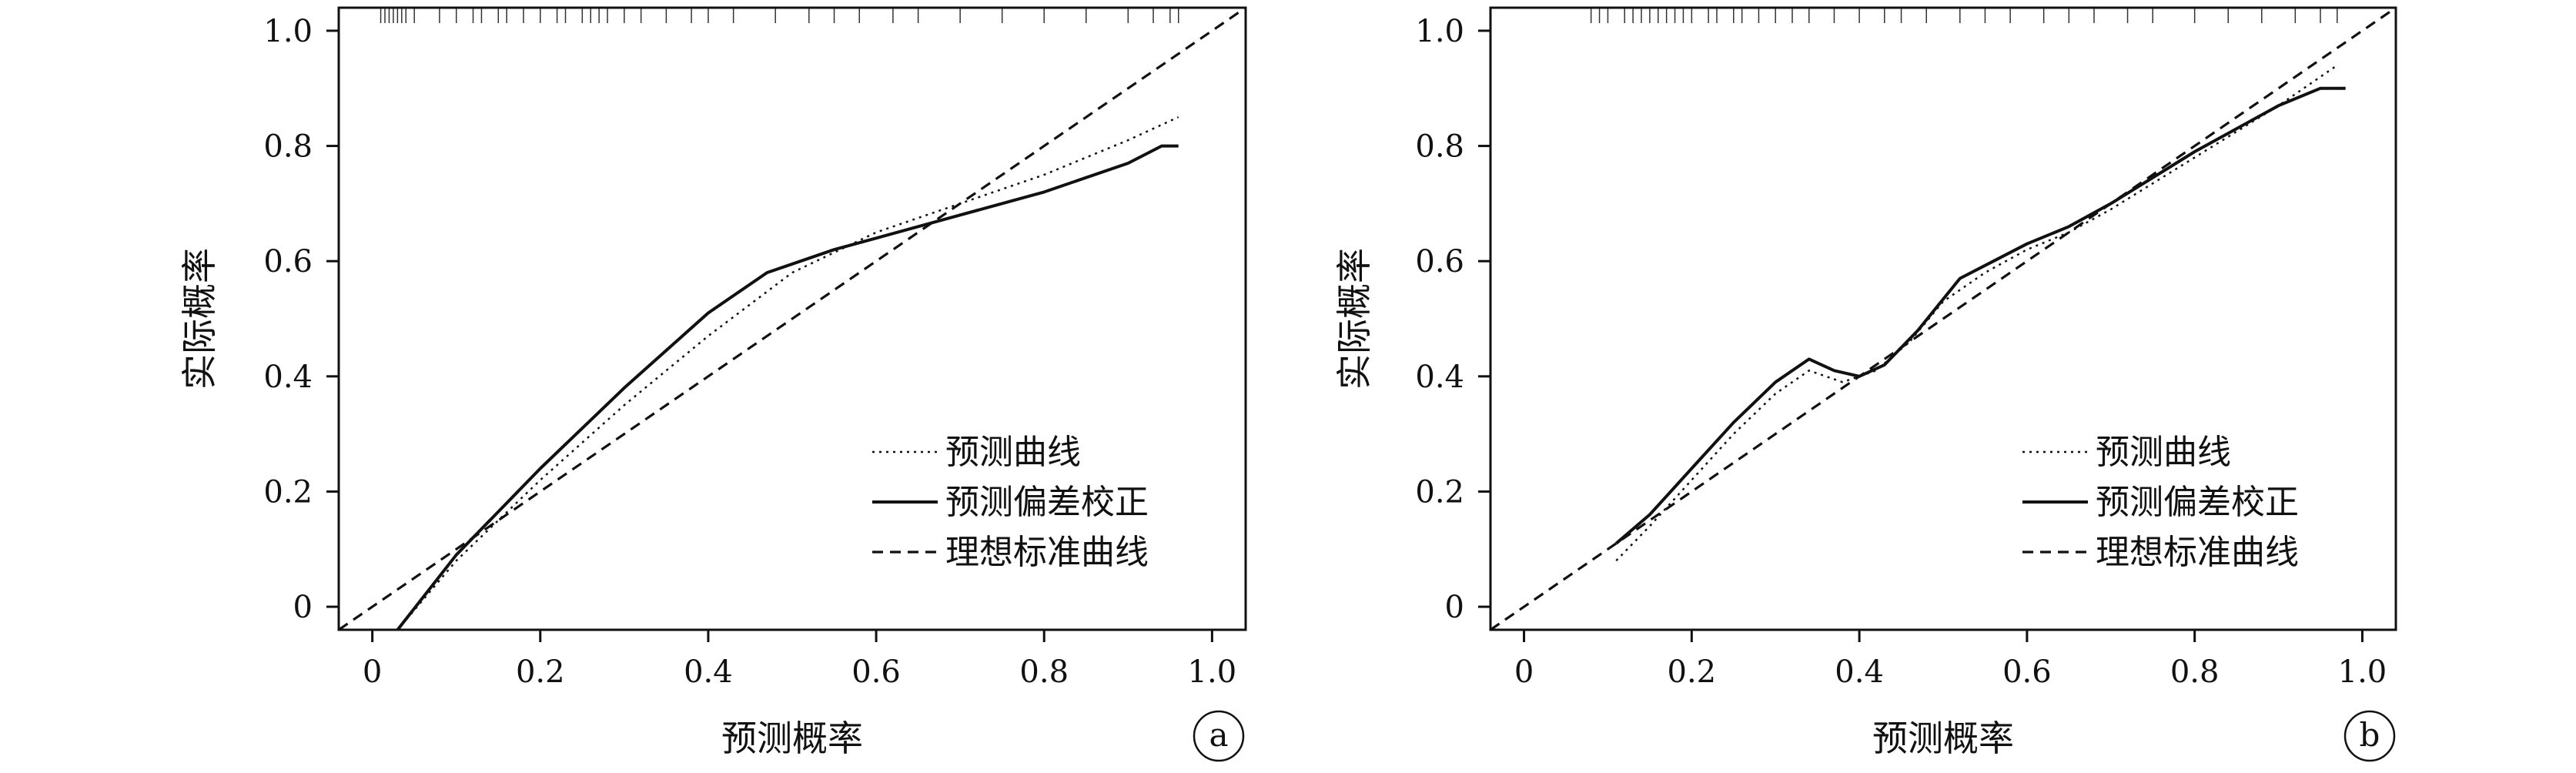  I want to click on panel-tag-letter: a, so click(1218, 735).